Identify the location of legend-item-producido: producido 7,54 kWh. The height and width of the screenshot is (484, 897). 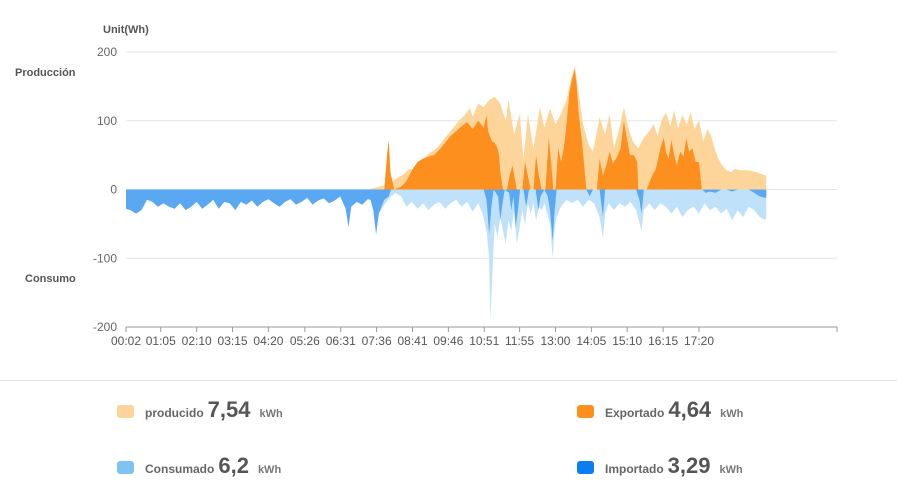
(200, 410).